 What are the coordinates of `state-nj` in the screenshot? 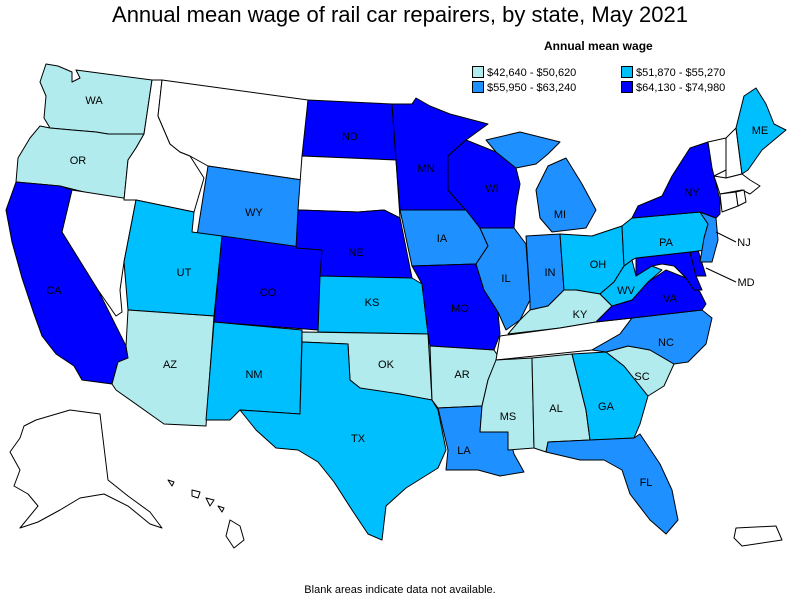 It's located at (709, 237).